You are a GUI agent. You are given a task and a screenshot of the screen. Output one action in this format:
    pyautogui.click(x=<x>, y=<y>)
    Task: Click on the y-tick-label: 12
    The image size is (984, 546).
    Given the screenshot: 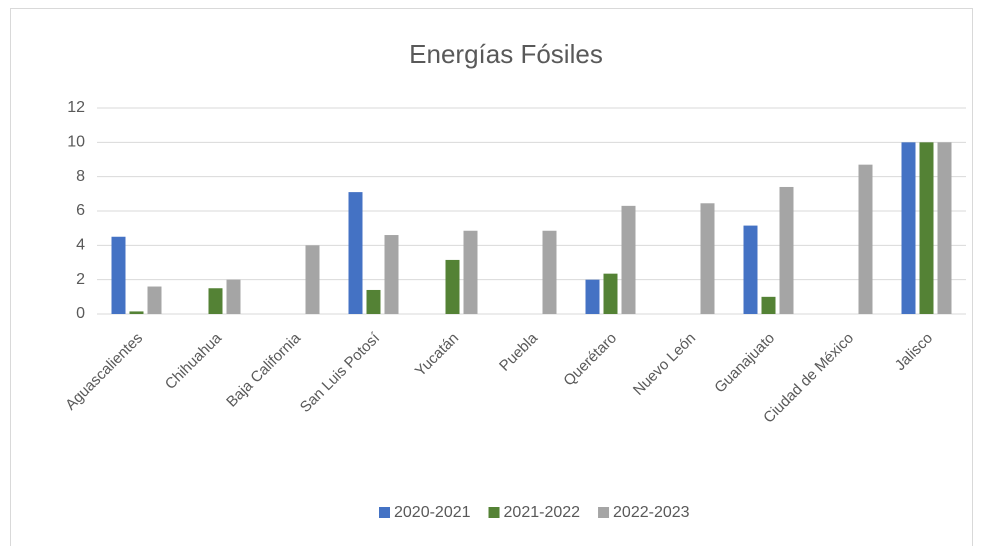 What is the action you would take?
    pyautogui.click(x=76, y=107)
    